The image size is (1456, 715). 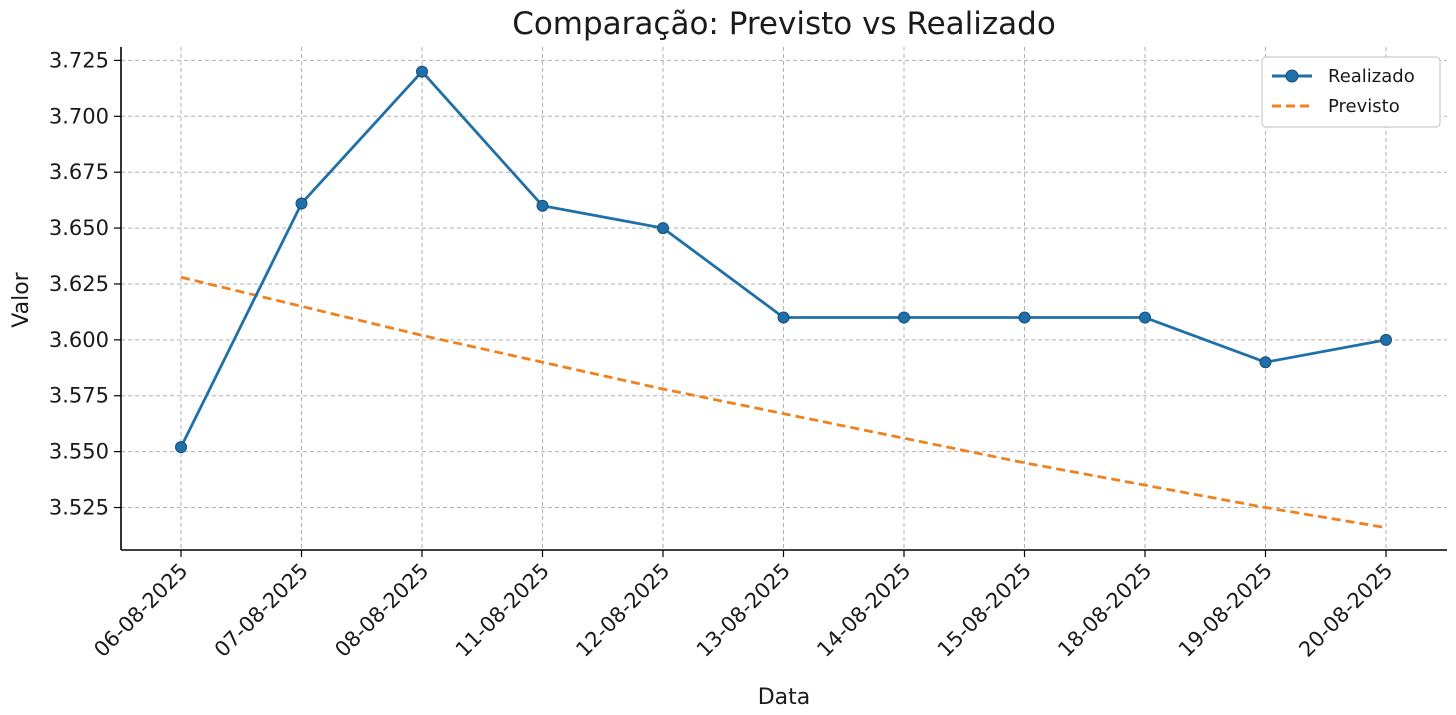 What do you see at coordinates (140, 610) in the screenshot?
I see `x-tick-label: 06-08-2025` at bounding box center [140, 610].